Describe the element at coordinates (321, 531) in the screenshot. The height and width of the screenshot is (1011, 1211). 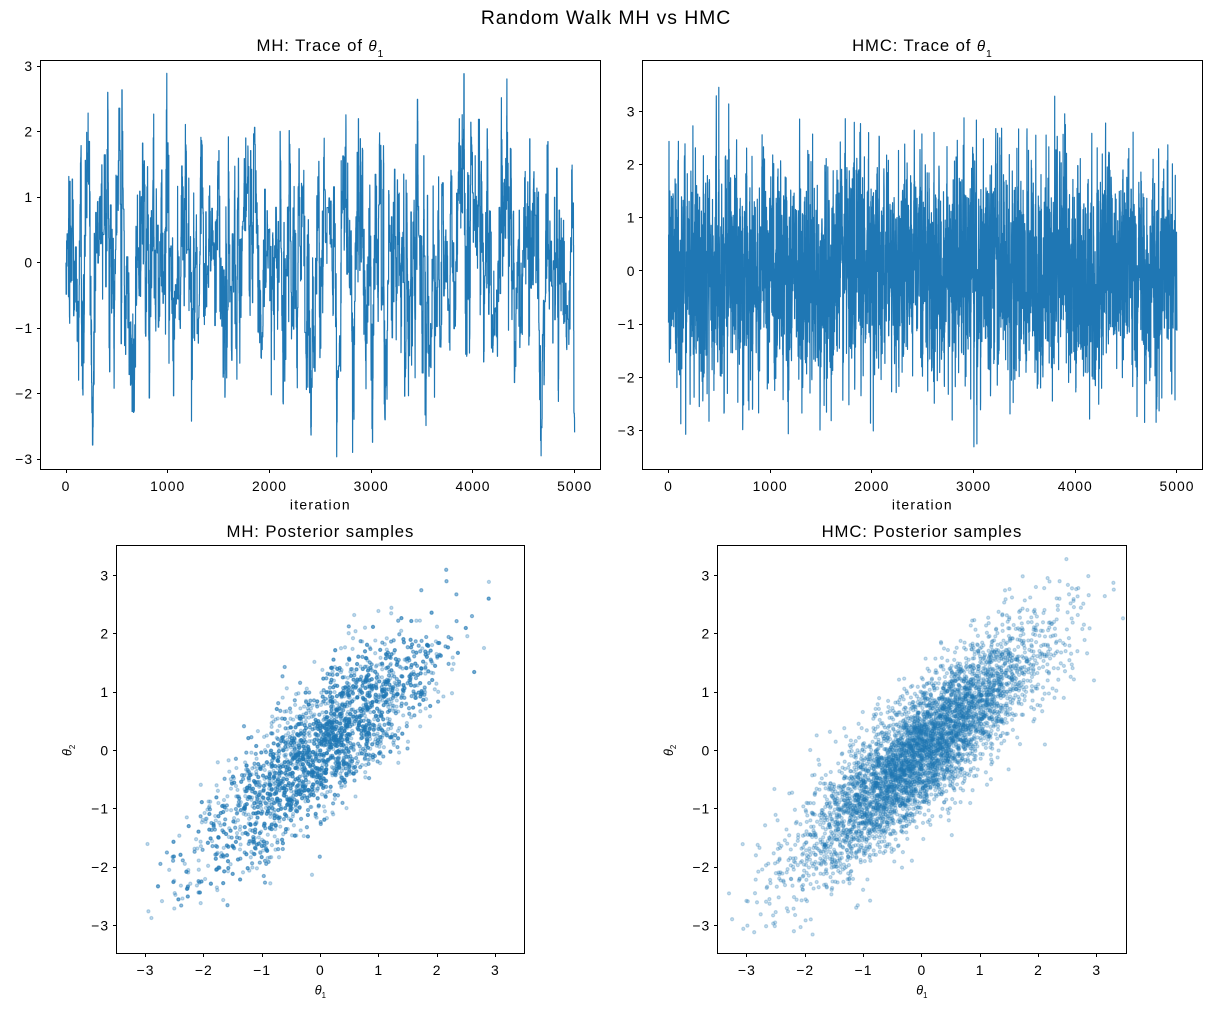
I see `svg-text: MH: Posterior samples` at that location.